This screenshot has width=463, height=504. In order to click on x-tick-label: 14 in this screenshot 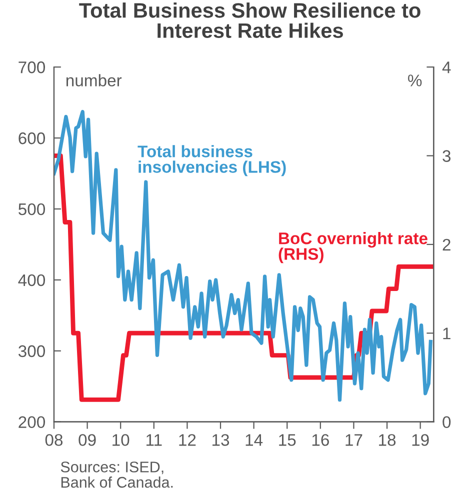, I will do `click(254, 440)`.